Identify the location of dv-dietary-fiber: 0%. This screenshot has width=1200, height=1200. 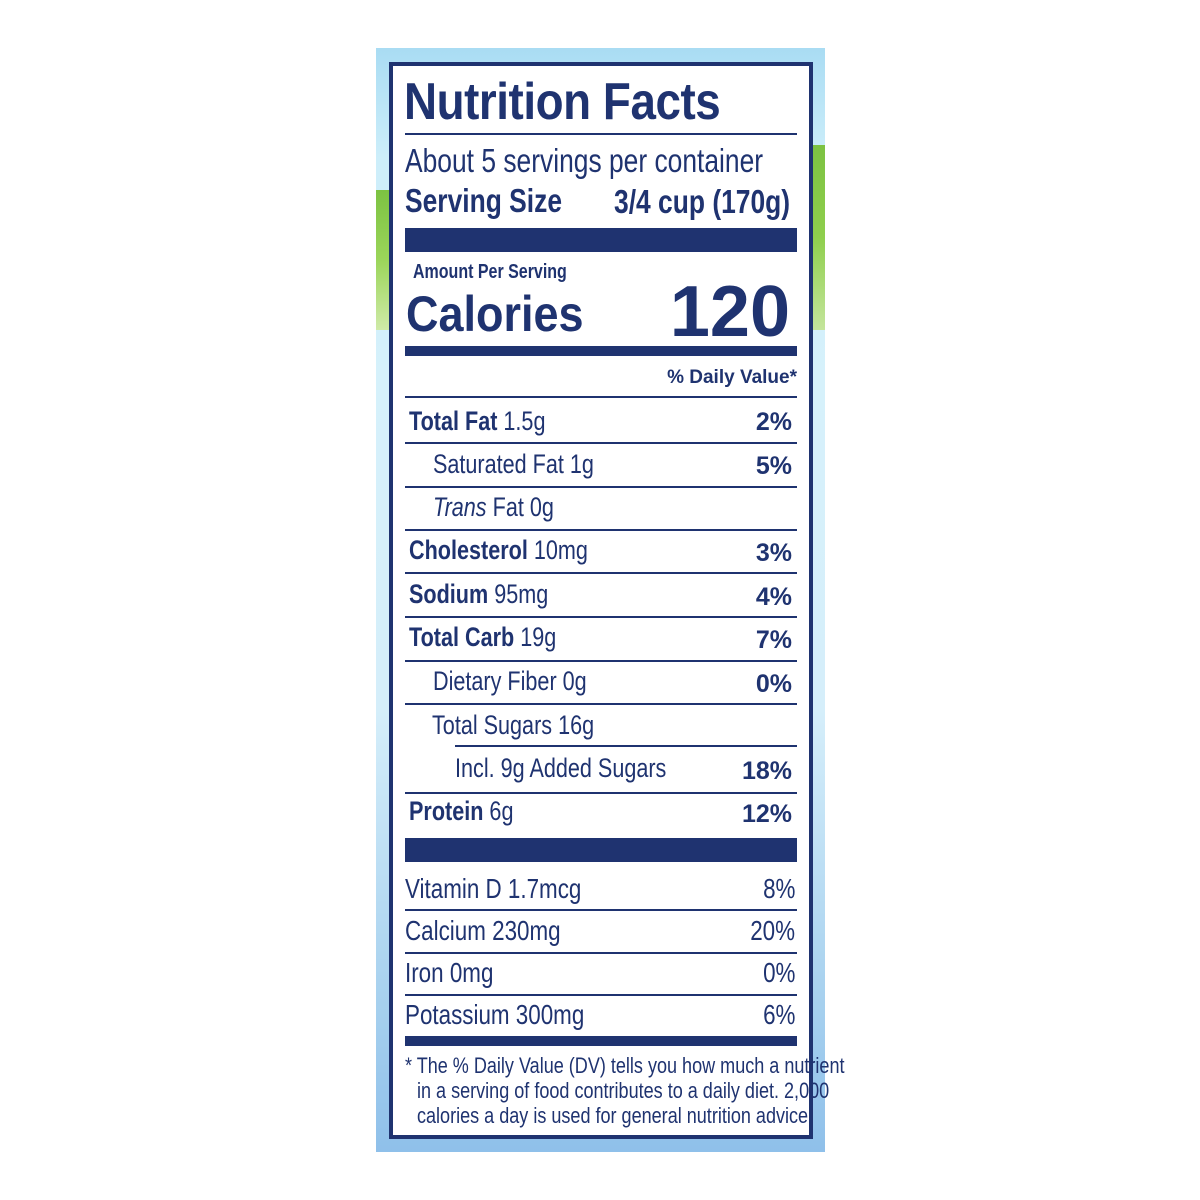
(773, 684).